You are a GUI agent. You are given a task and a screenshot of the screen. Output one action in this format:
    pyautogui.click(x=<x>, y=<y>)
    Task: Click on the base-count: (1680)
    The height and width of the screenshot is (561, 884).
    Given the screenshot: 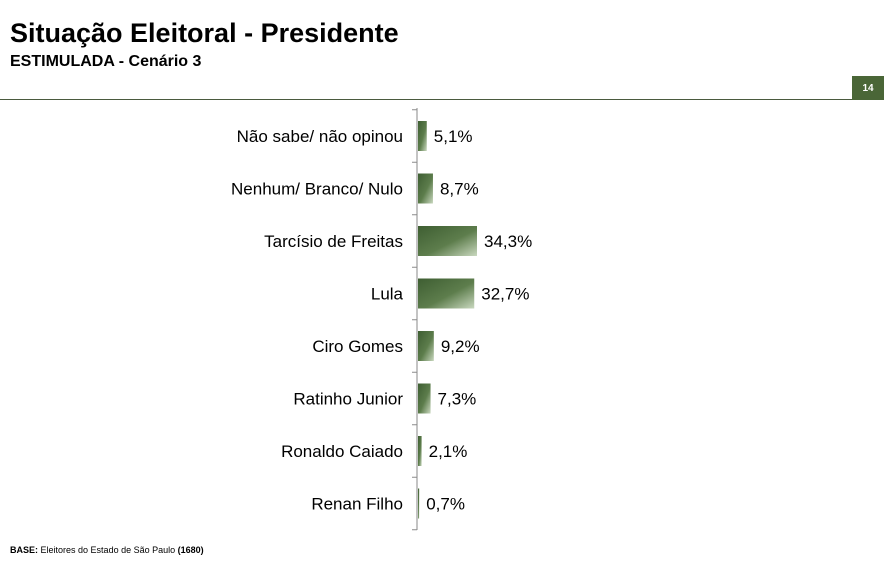 What is the action you would take?
    pyautogui.click(x=190, y=550)
    